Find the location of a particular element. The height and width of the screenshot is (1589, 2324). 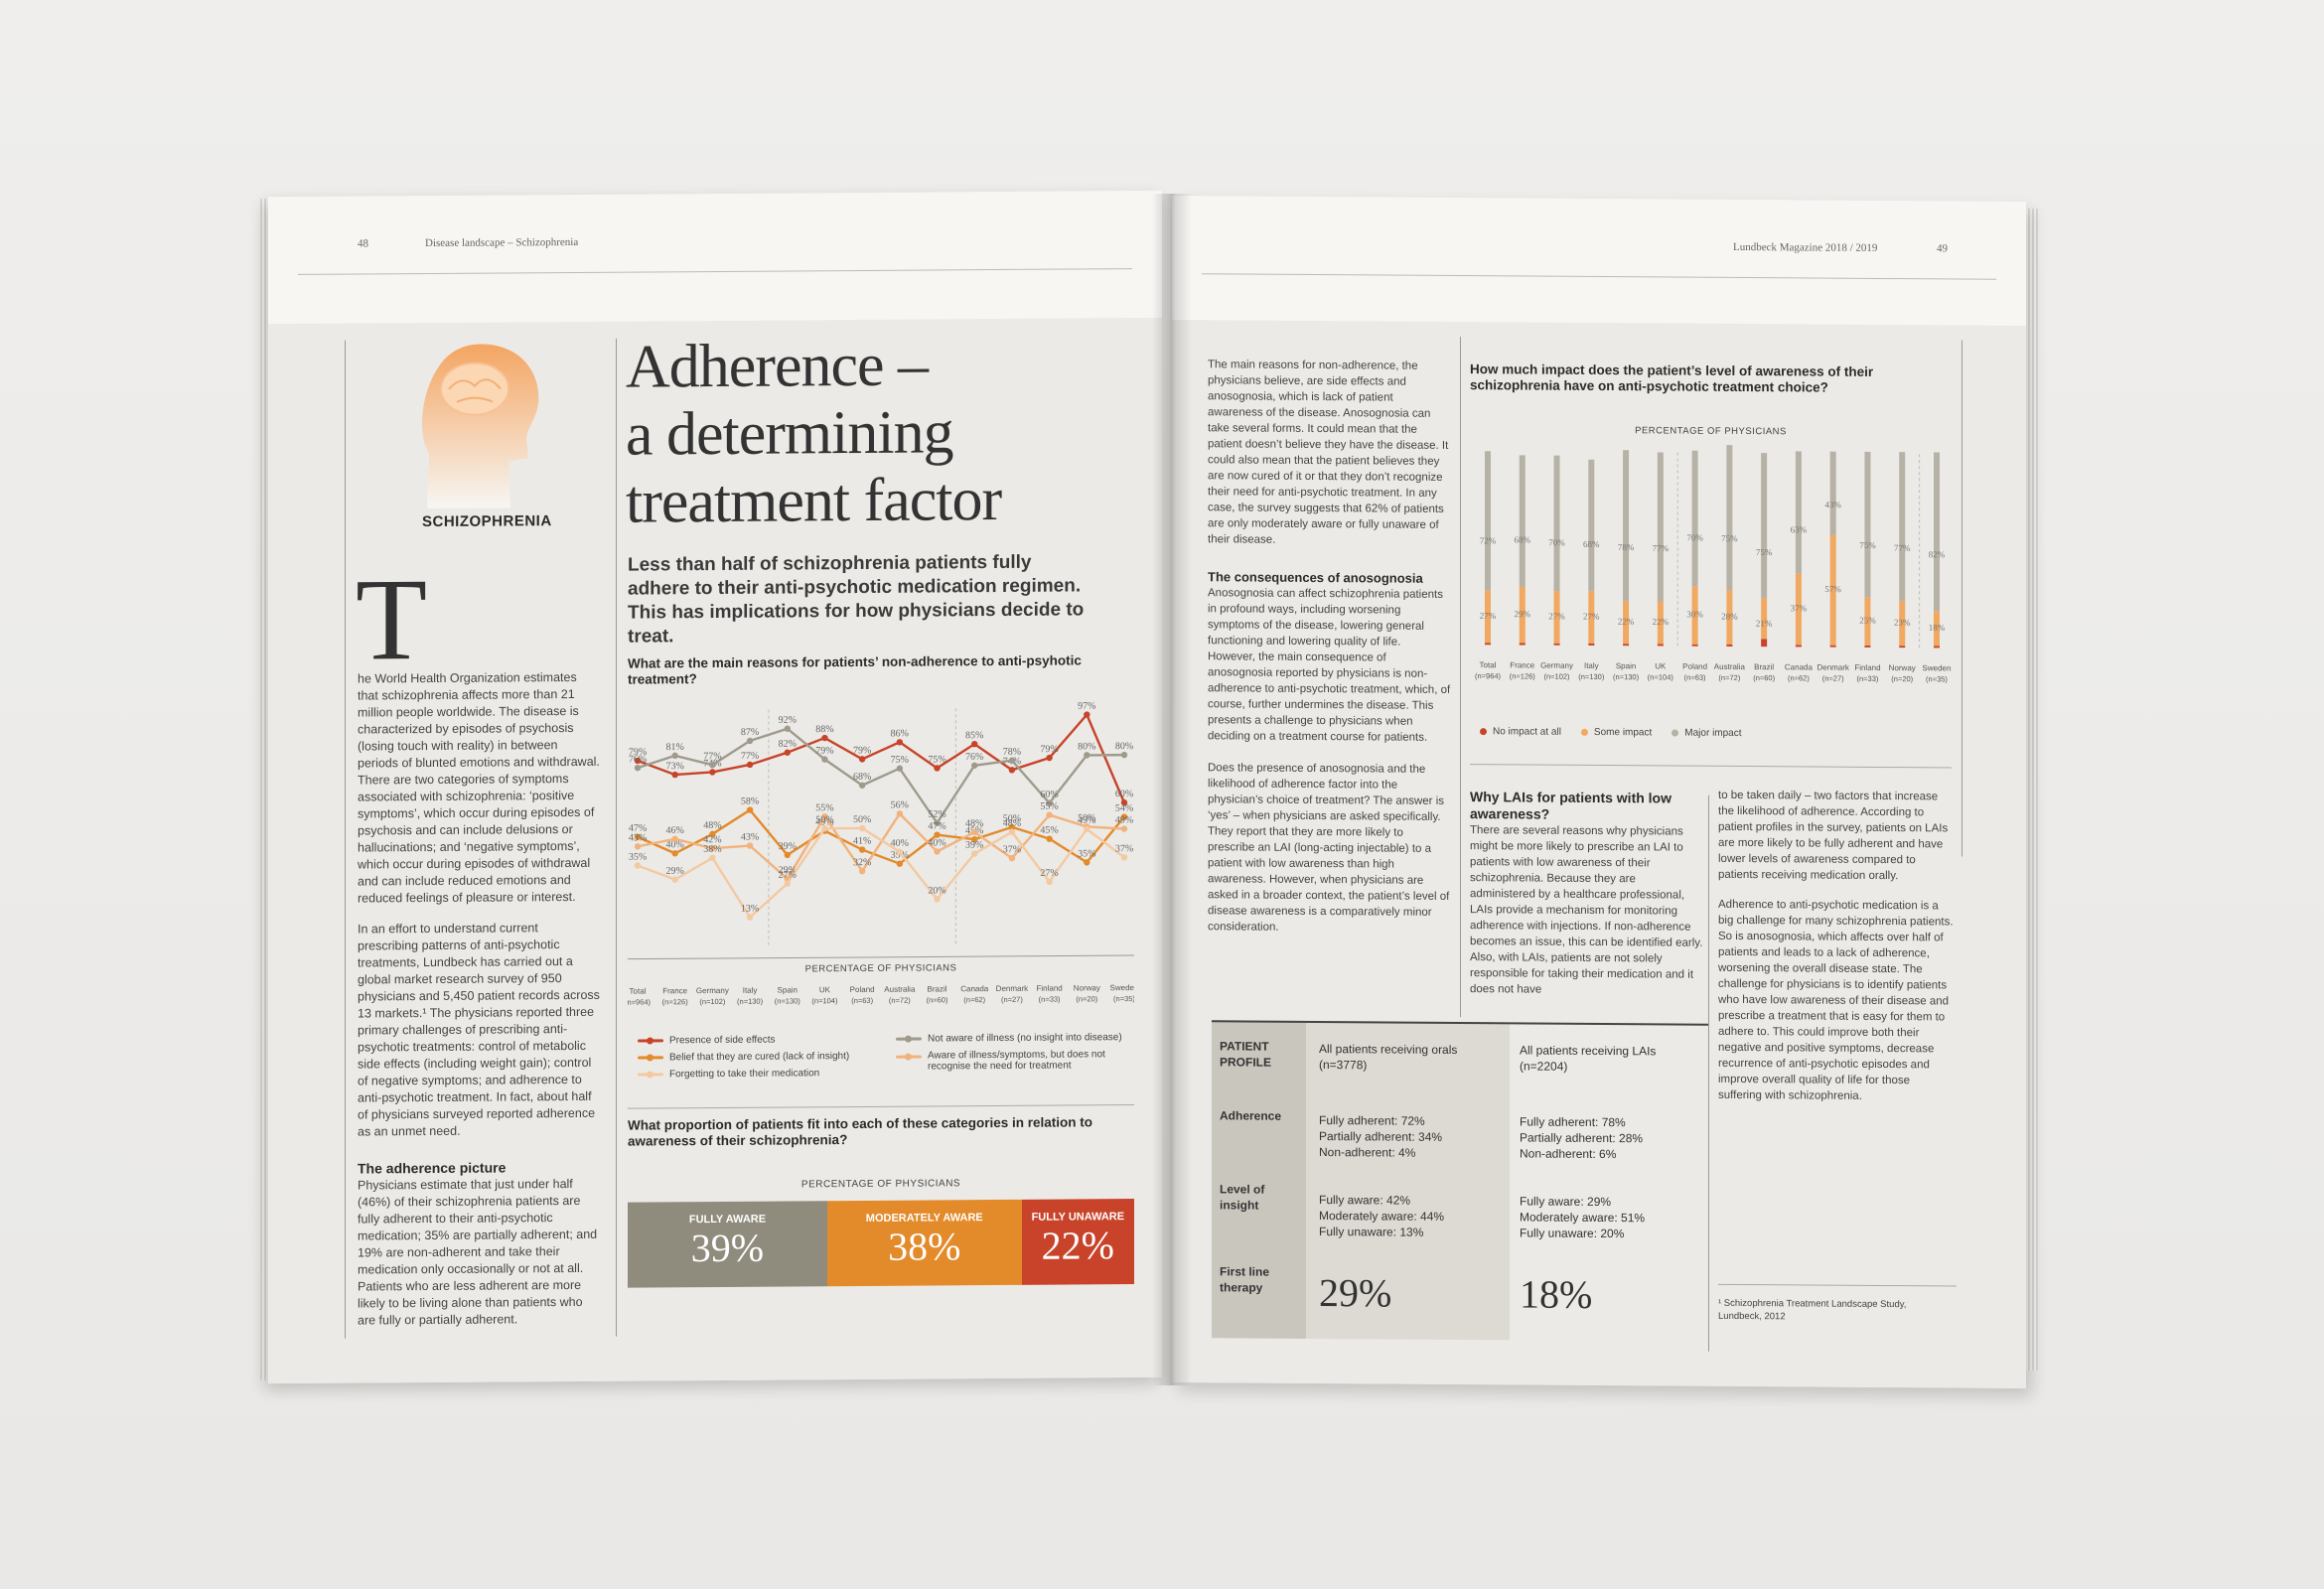

data-label: 92% is located at coordinates (788, 720).